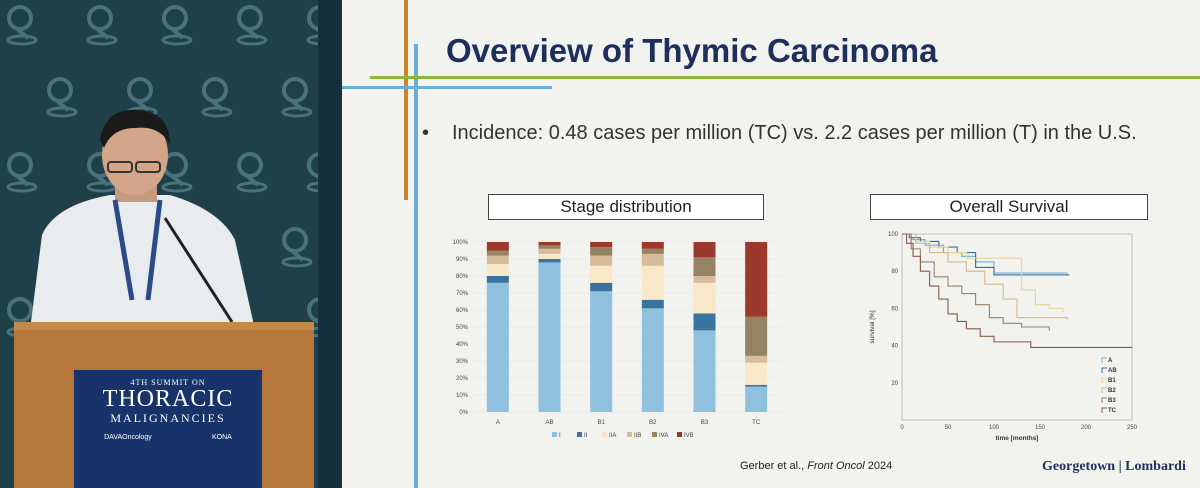  Describe the element at coordinates (462, 277) in the screenshot. I see `y-tick-label: 80%` at that location.